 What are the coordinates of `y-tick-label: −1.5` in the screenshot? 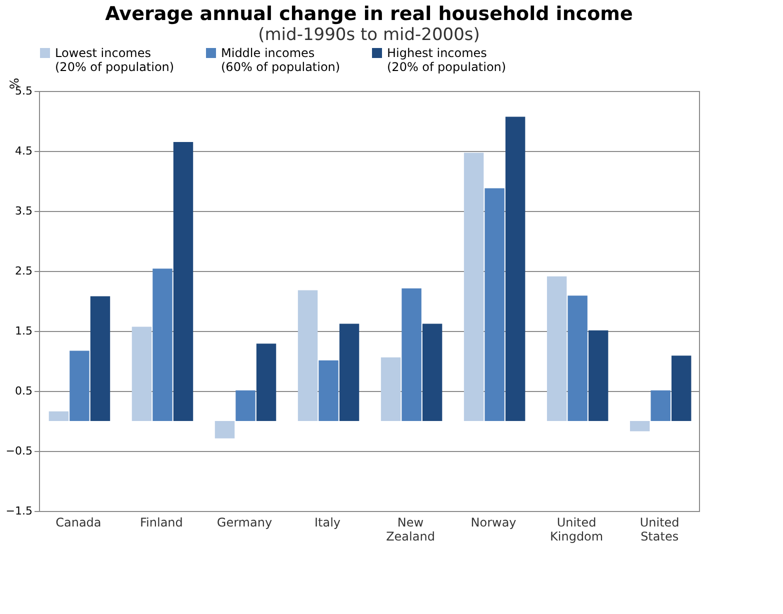 It's located at (19, 511).